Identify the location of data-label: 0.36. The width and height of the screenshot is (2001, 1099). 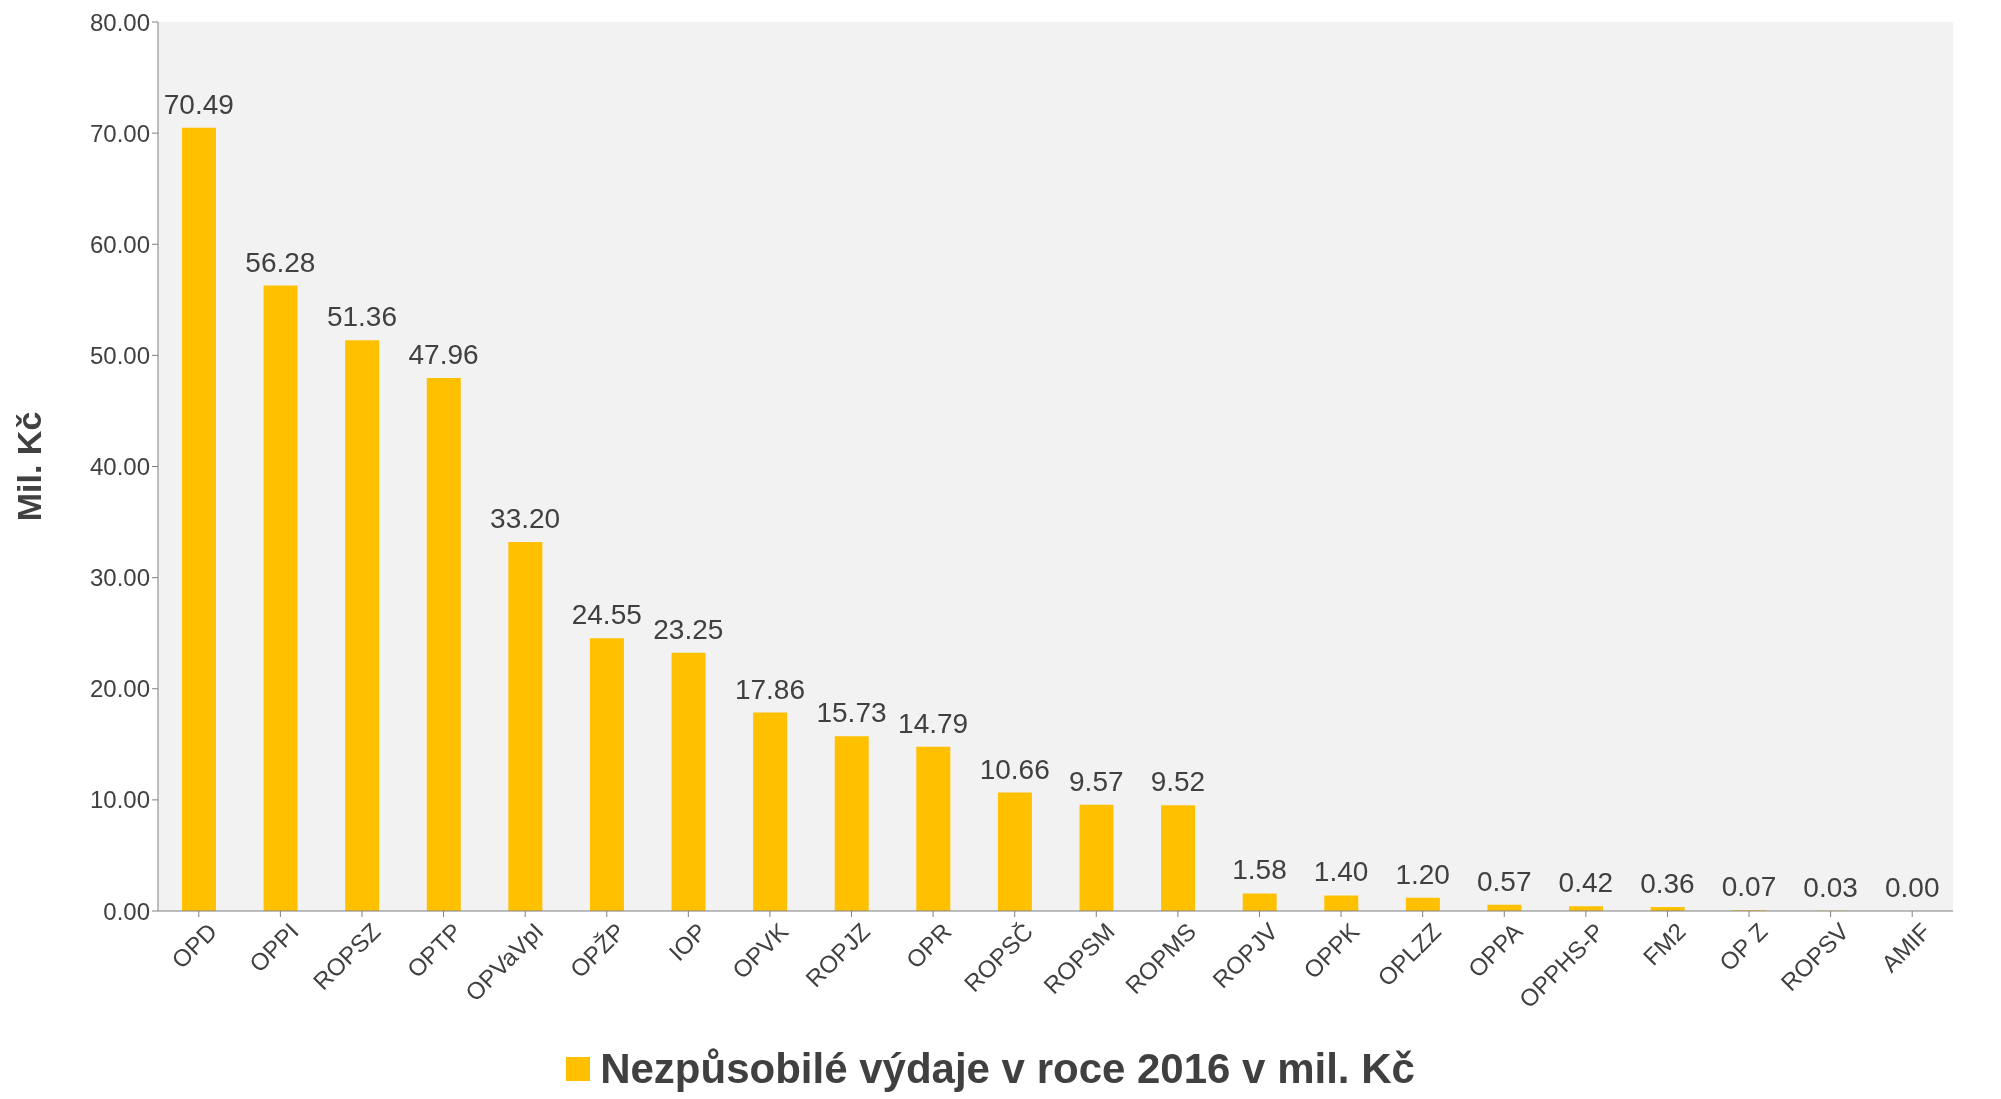
(1667, 883).